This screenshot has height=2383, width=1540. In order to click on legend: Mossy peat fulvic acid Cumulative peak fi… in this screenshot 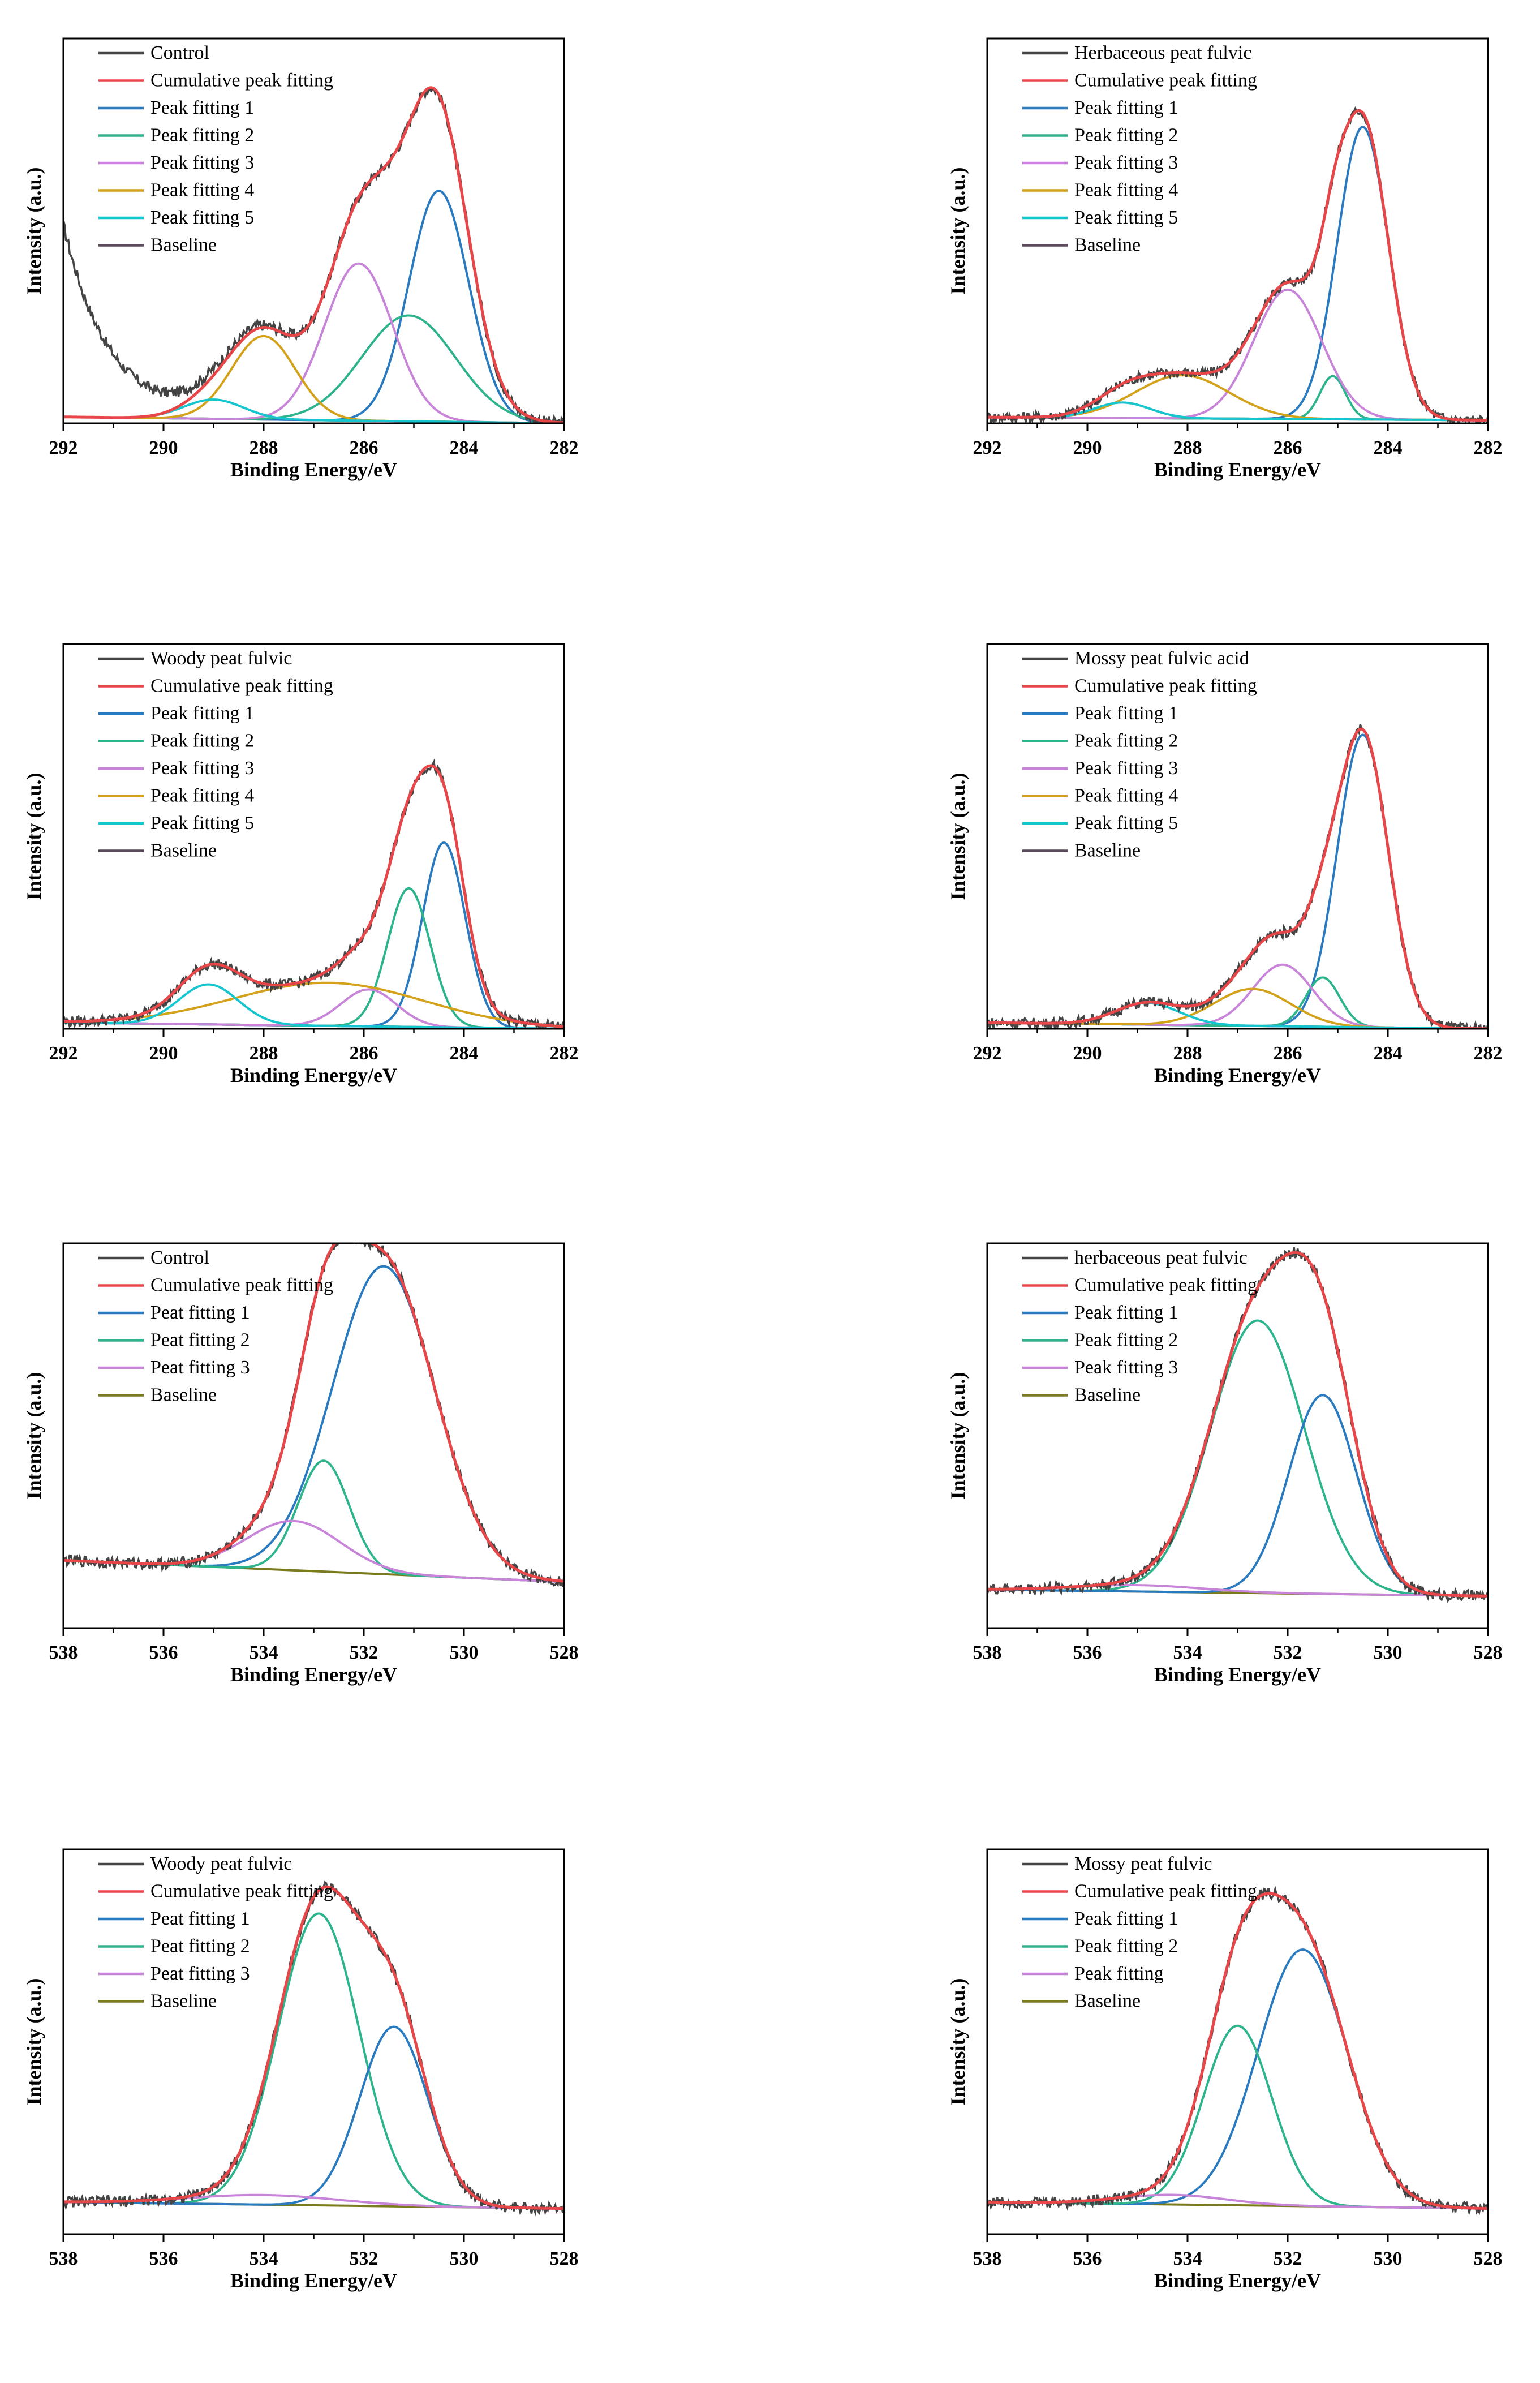, I will do `click(1139, 754)`.